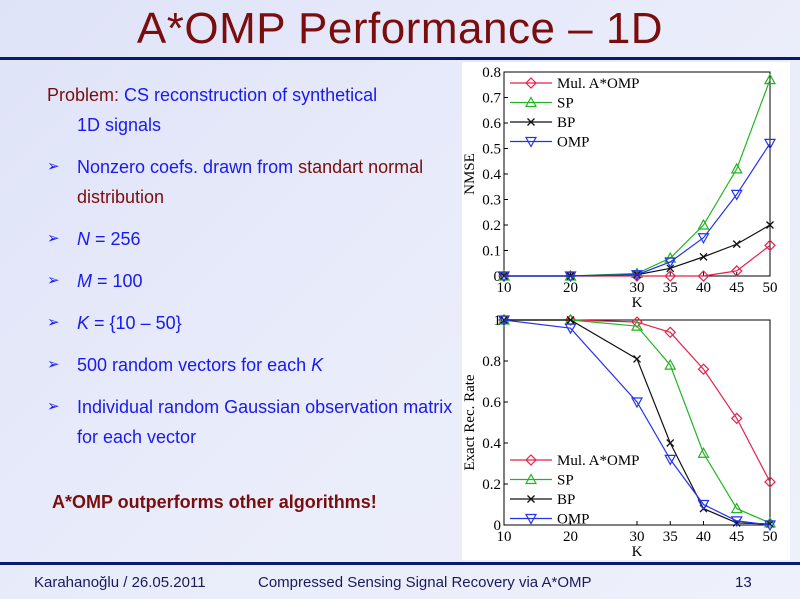 The image size is (800, 599). Describe the element at coordinates (570, 288) in the screenshot. I see `x-tick-label: 20` at that location.